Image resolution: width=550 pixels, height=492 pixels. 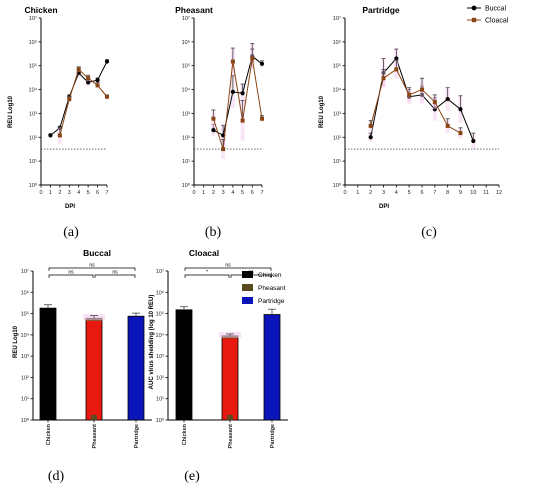 What do you see at coordinates (270, 275) in the screenshot?
I see `legend-chicken-label: Chicken` at bounding box center [270, 275].